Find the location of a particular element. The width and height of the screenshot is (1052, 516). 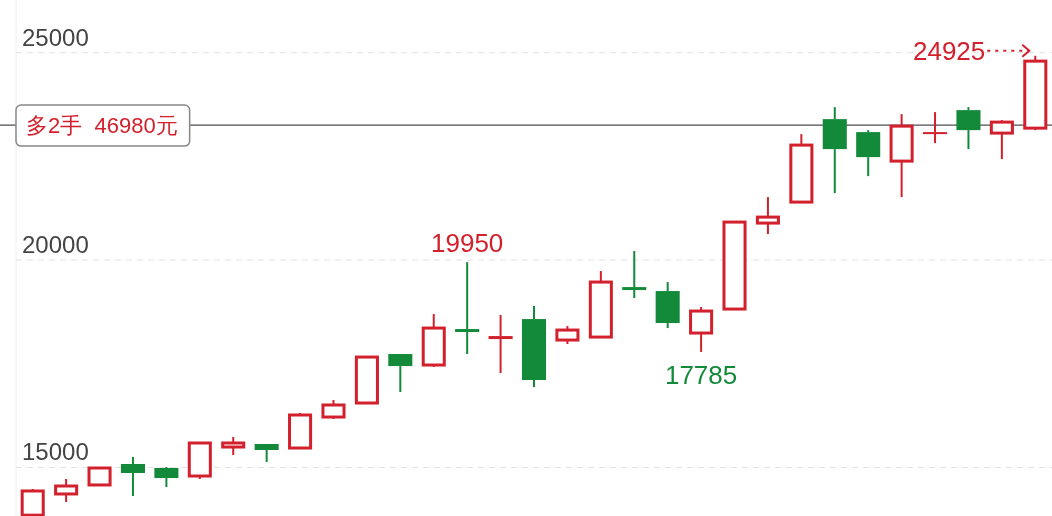

y-tick-label: 20000 is located at coordinates (55, 245).